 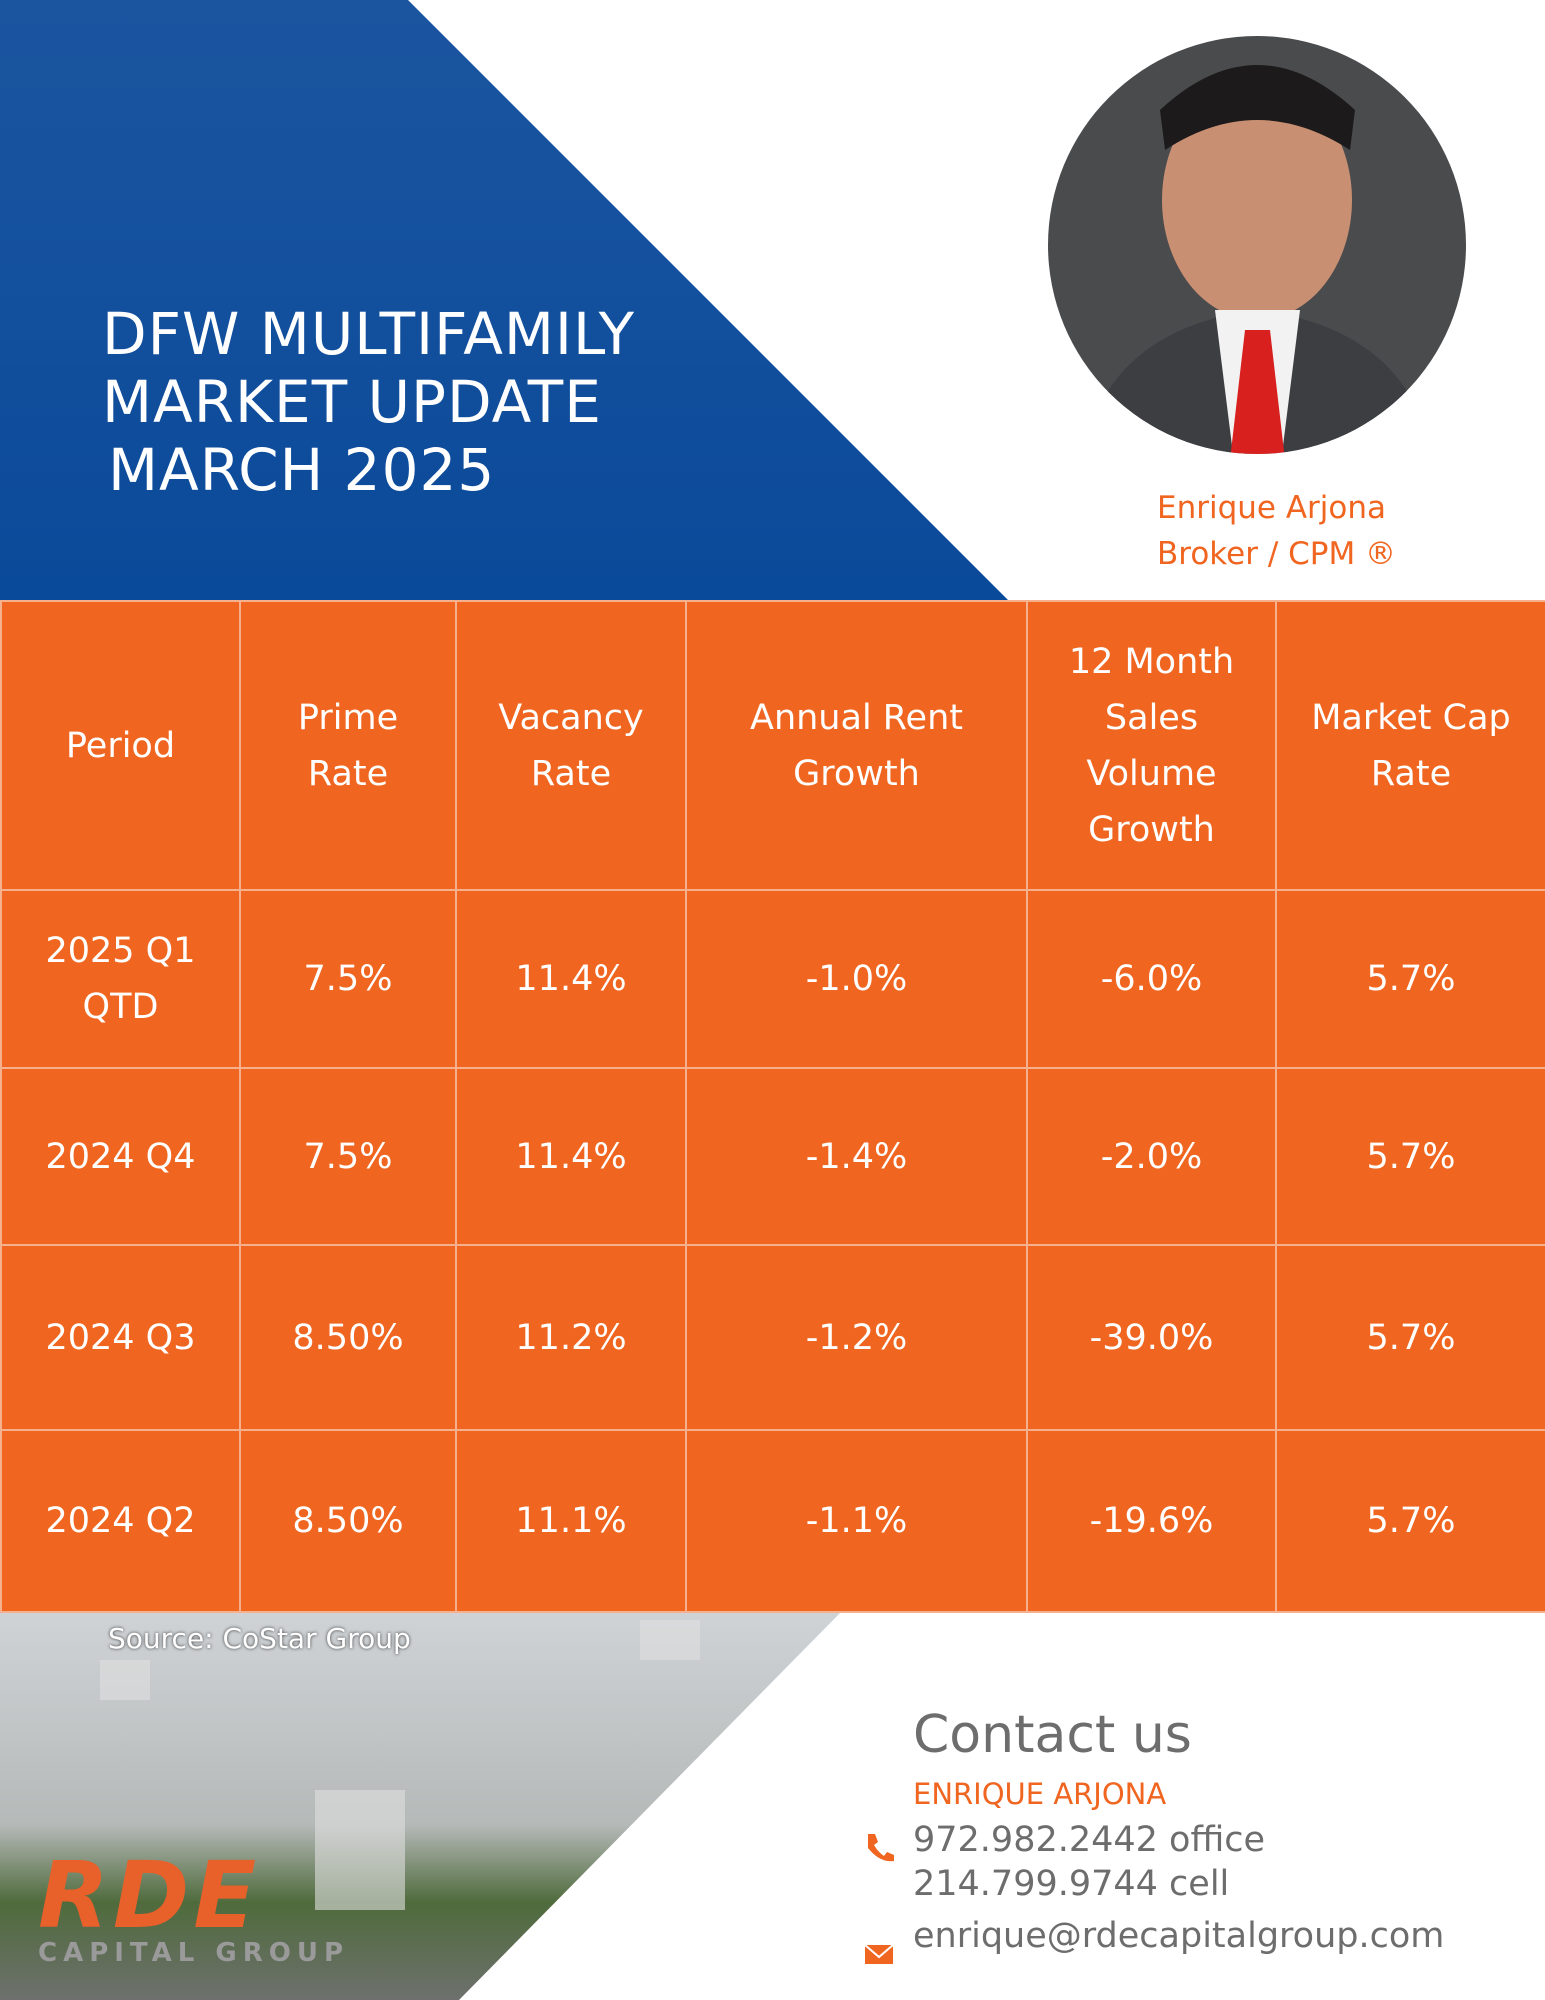 I want to click on header-cell: Prime Rate, so click(x=348, y=745).